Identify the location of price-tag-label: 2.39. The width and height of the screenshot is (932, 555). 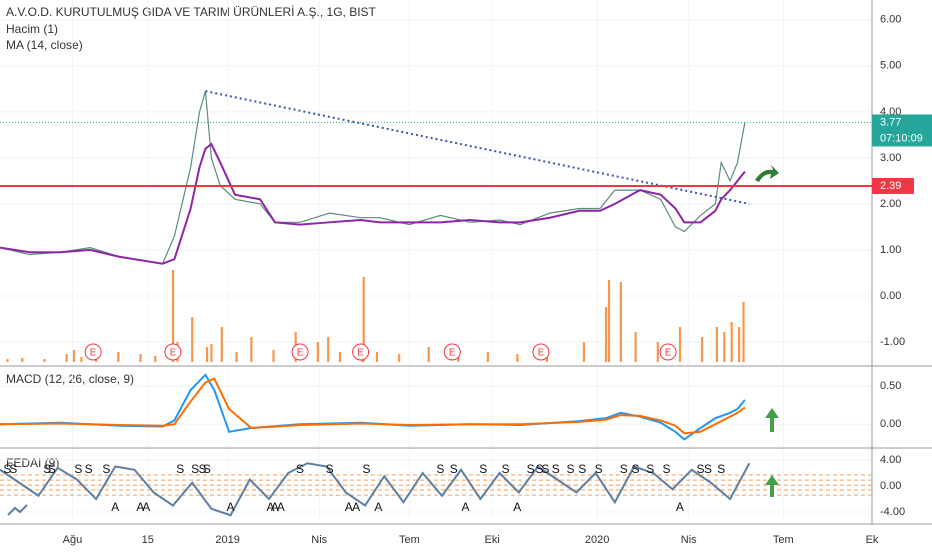
(890, 186).